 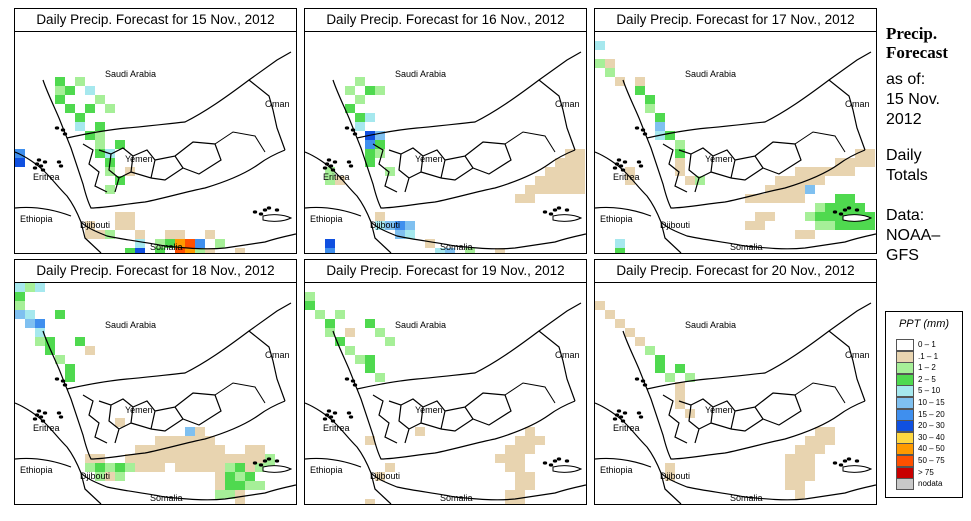 I want to click on totals-line2: Totals, so click(x=907, y=175).